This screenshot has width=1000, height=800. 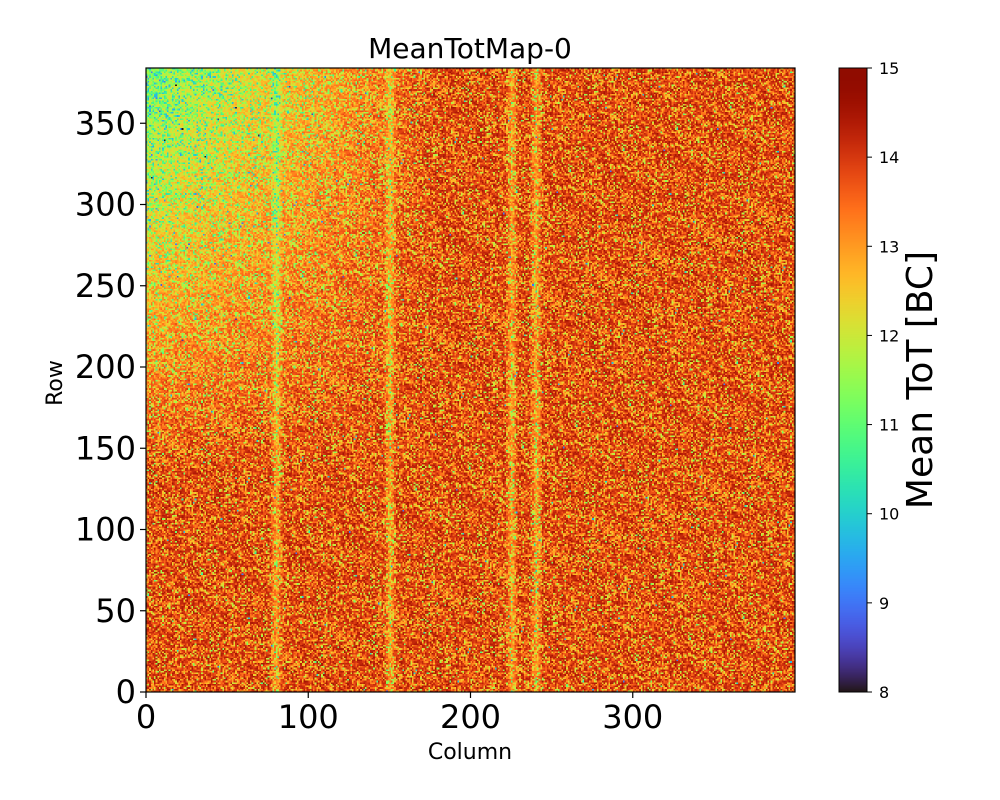 I want to click on colorbar-tick-label: 10, so click(x=889, y=514).